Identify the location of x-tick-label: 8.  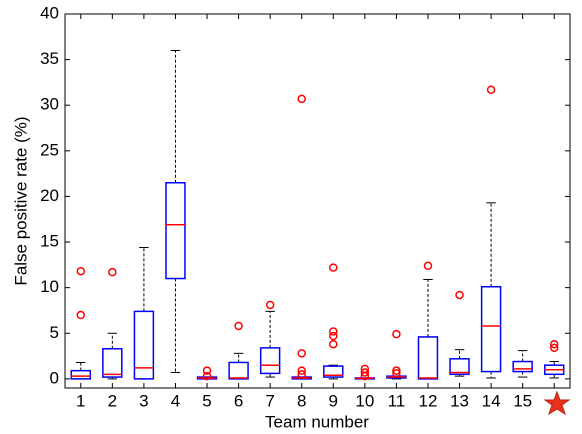
(301, 400).